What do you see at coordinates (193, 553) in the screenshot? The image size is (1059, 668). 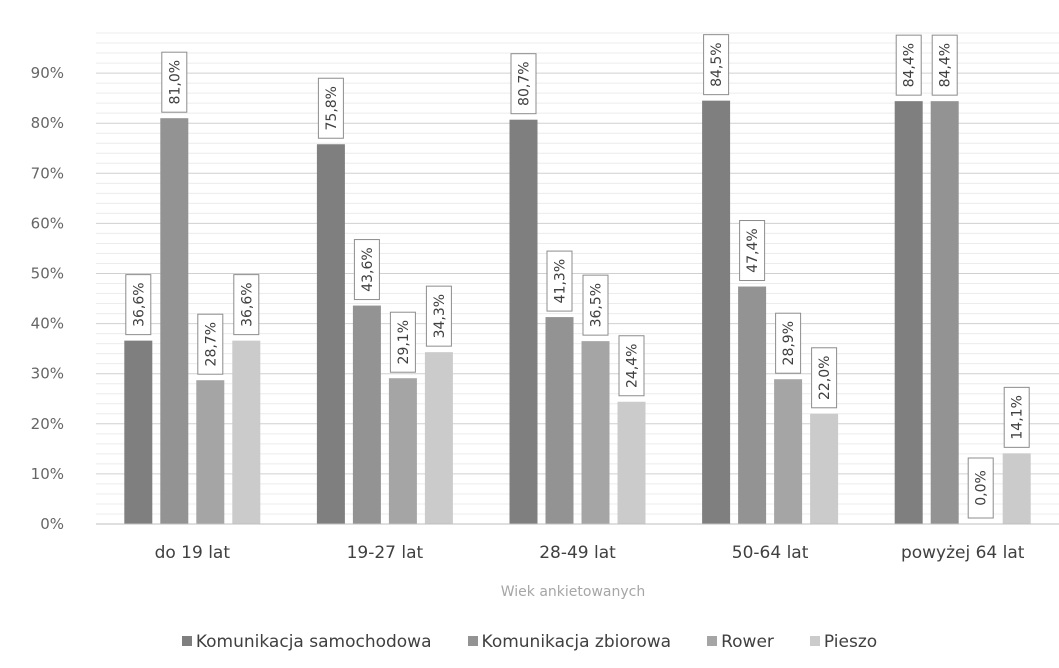 I see `x-tick-label: do 19 lat` at bounding box center [193, 553].